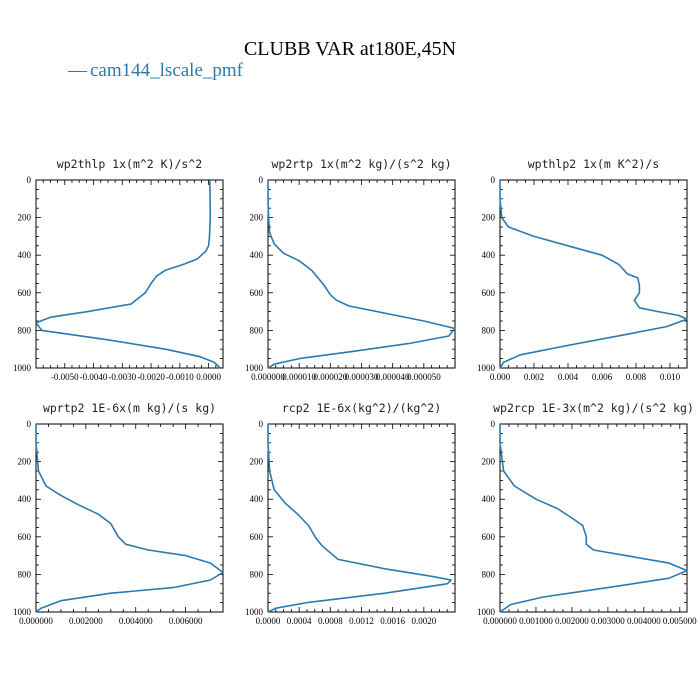 This screenshot has height=700, width=700. Describe the element at coordinates (423, 621) in the screenshot. I see `x-tick-label: 0.0020` at that location.